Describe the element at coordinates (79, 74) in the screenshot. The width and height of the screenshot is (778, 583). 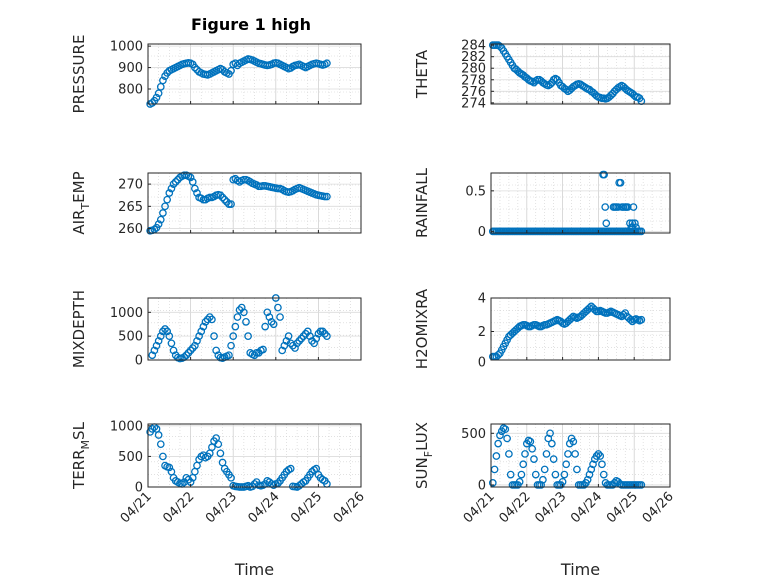
I see `y-axis-label-main: PRESSURE` at that location.